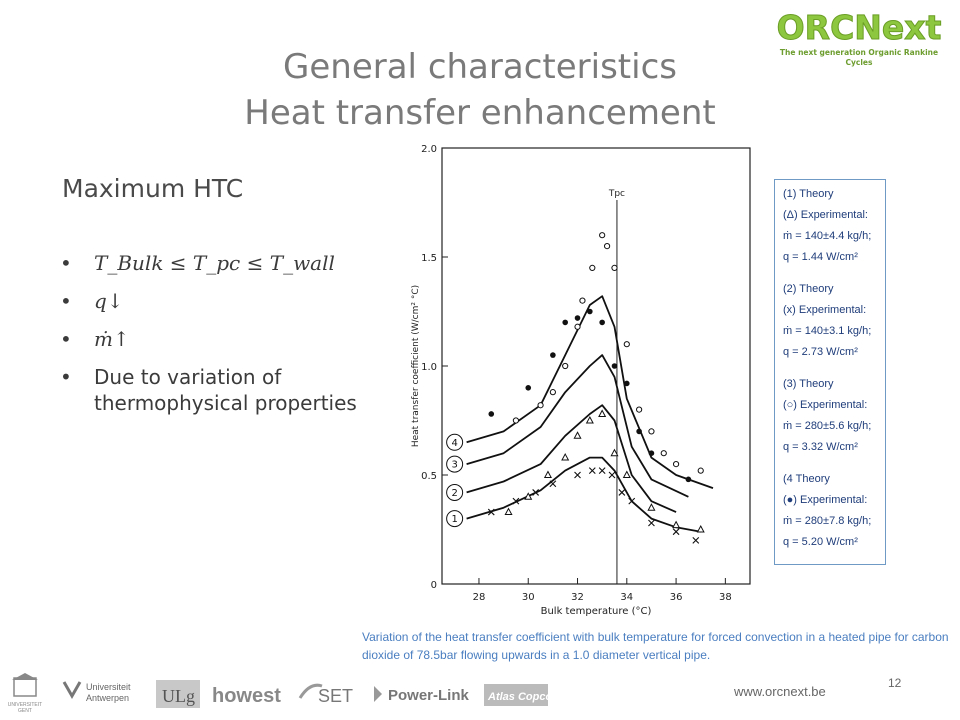 This screenshot has height=720, width=960. What do you see at coordinates (429, 367) in the screenshot?
I see `y-tick-label: 1.0` at bounding box center [429, 367].